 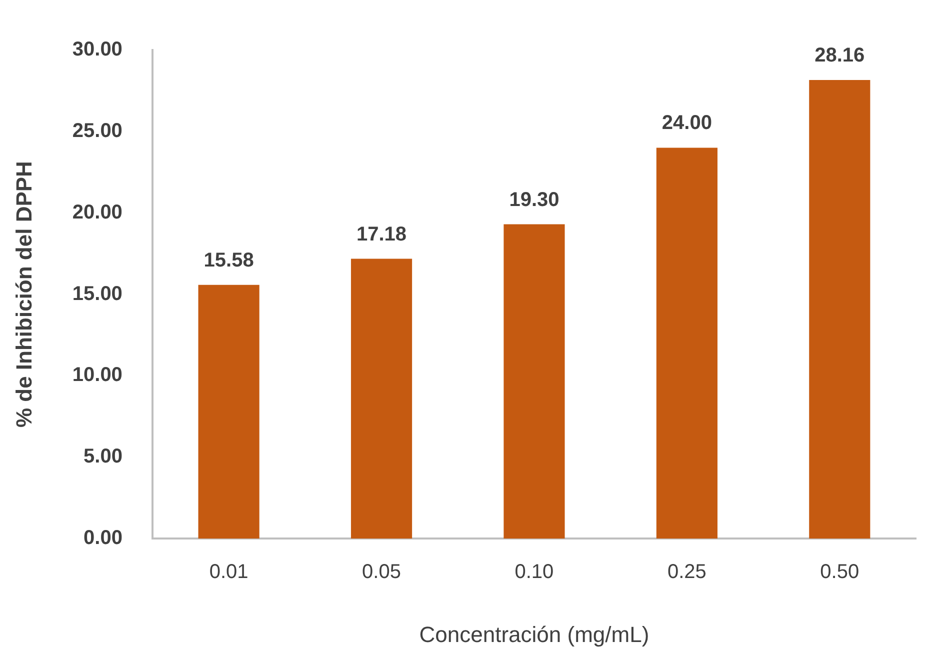 What do you see at coordinates (97, 131) in the screenshot?
I see `y-tick-label: 25.00` at bounding box center [97, 131].